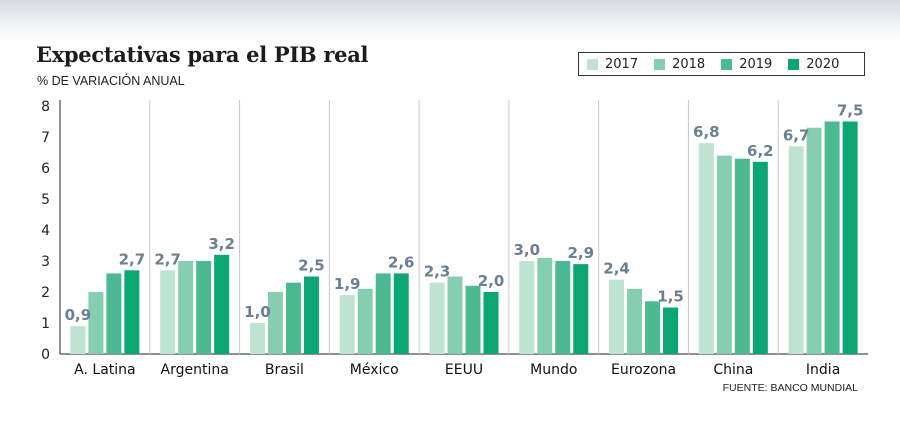 The width and height of the screenshot is (900, 440). What do you see at coordinates (580, 253) in the screenshot?
I see `data-label-2020: 2,9` at bounding box center [580, 253].